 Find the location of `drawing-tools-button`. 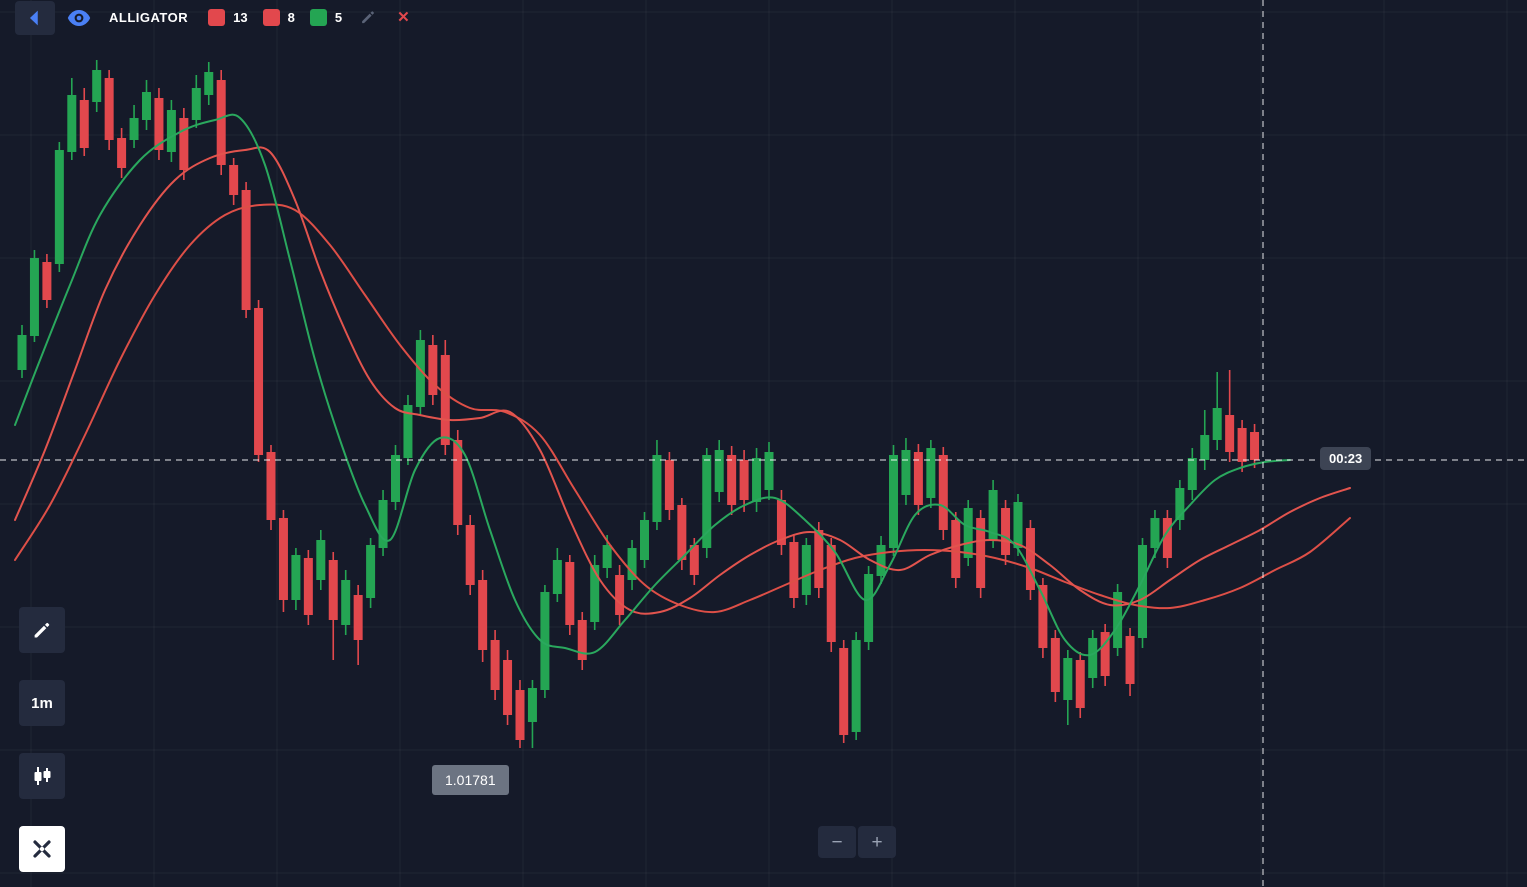

drawing-tools-button is located at coordinates (42, 849).